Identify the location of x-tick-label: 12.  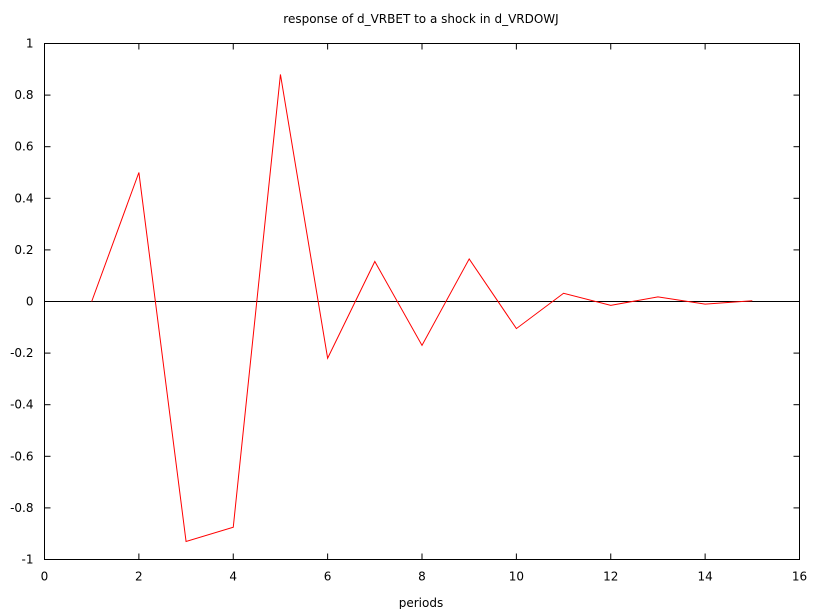
(610, 577).